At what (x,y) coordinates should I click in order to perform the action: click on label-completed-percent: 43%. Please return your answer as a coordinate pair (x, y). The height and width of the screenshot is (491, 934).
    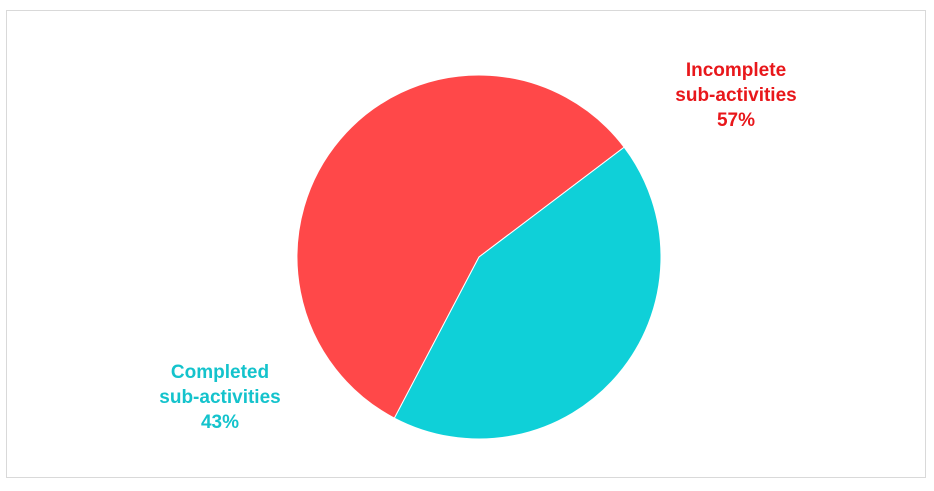
    Looking at the image, I should click on (220, 422).